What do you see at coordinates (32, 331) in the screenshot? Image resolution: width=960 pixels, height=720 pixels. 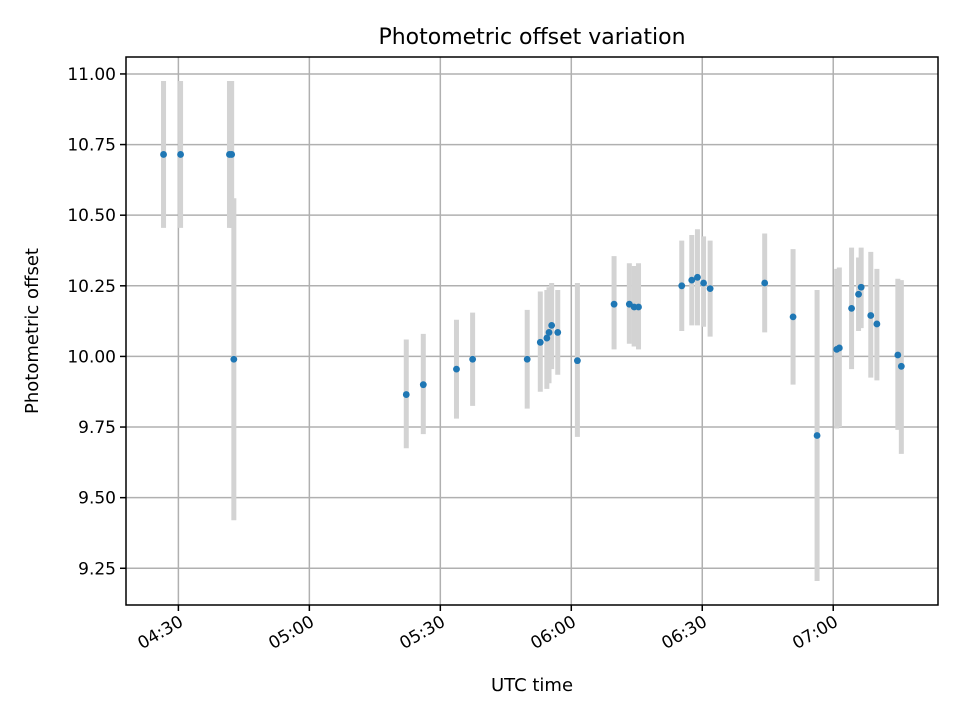 I see `y-axis-label: Photometric offset` at bounding box center [32, 331].